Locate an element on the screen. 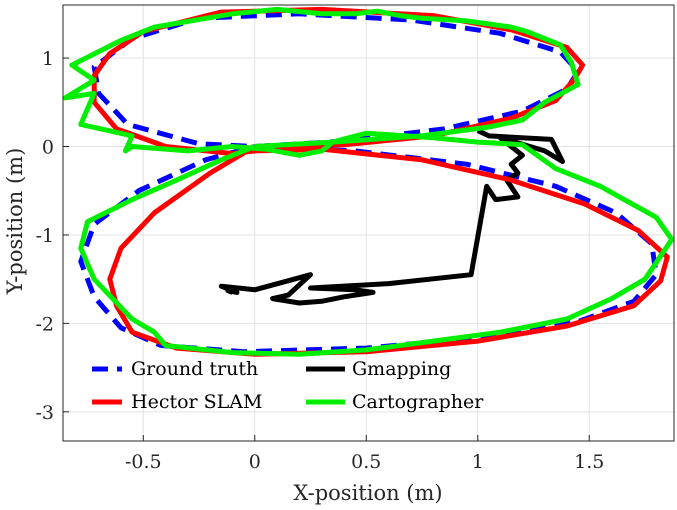 The height and width of the screenshot is (510, 677). y-tick-label: 1 is located at coordinates (48, 59).